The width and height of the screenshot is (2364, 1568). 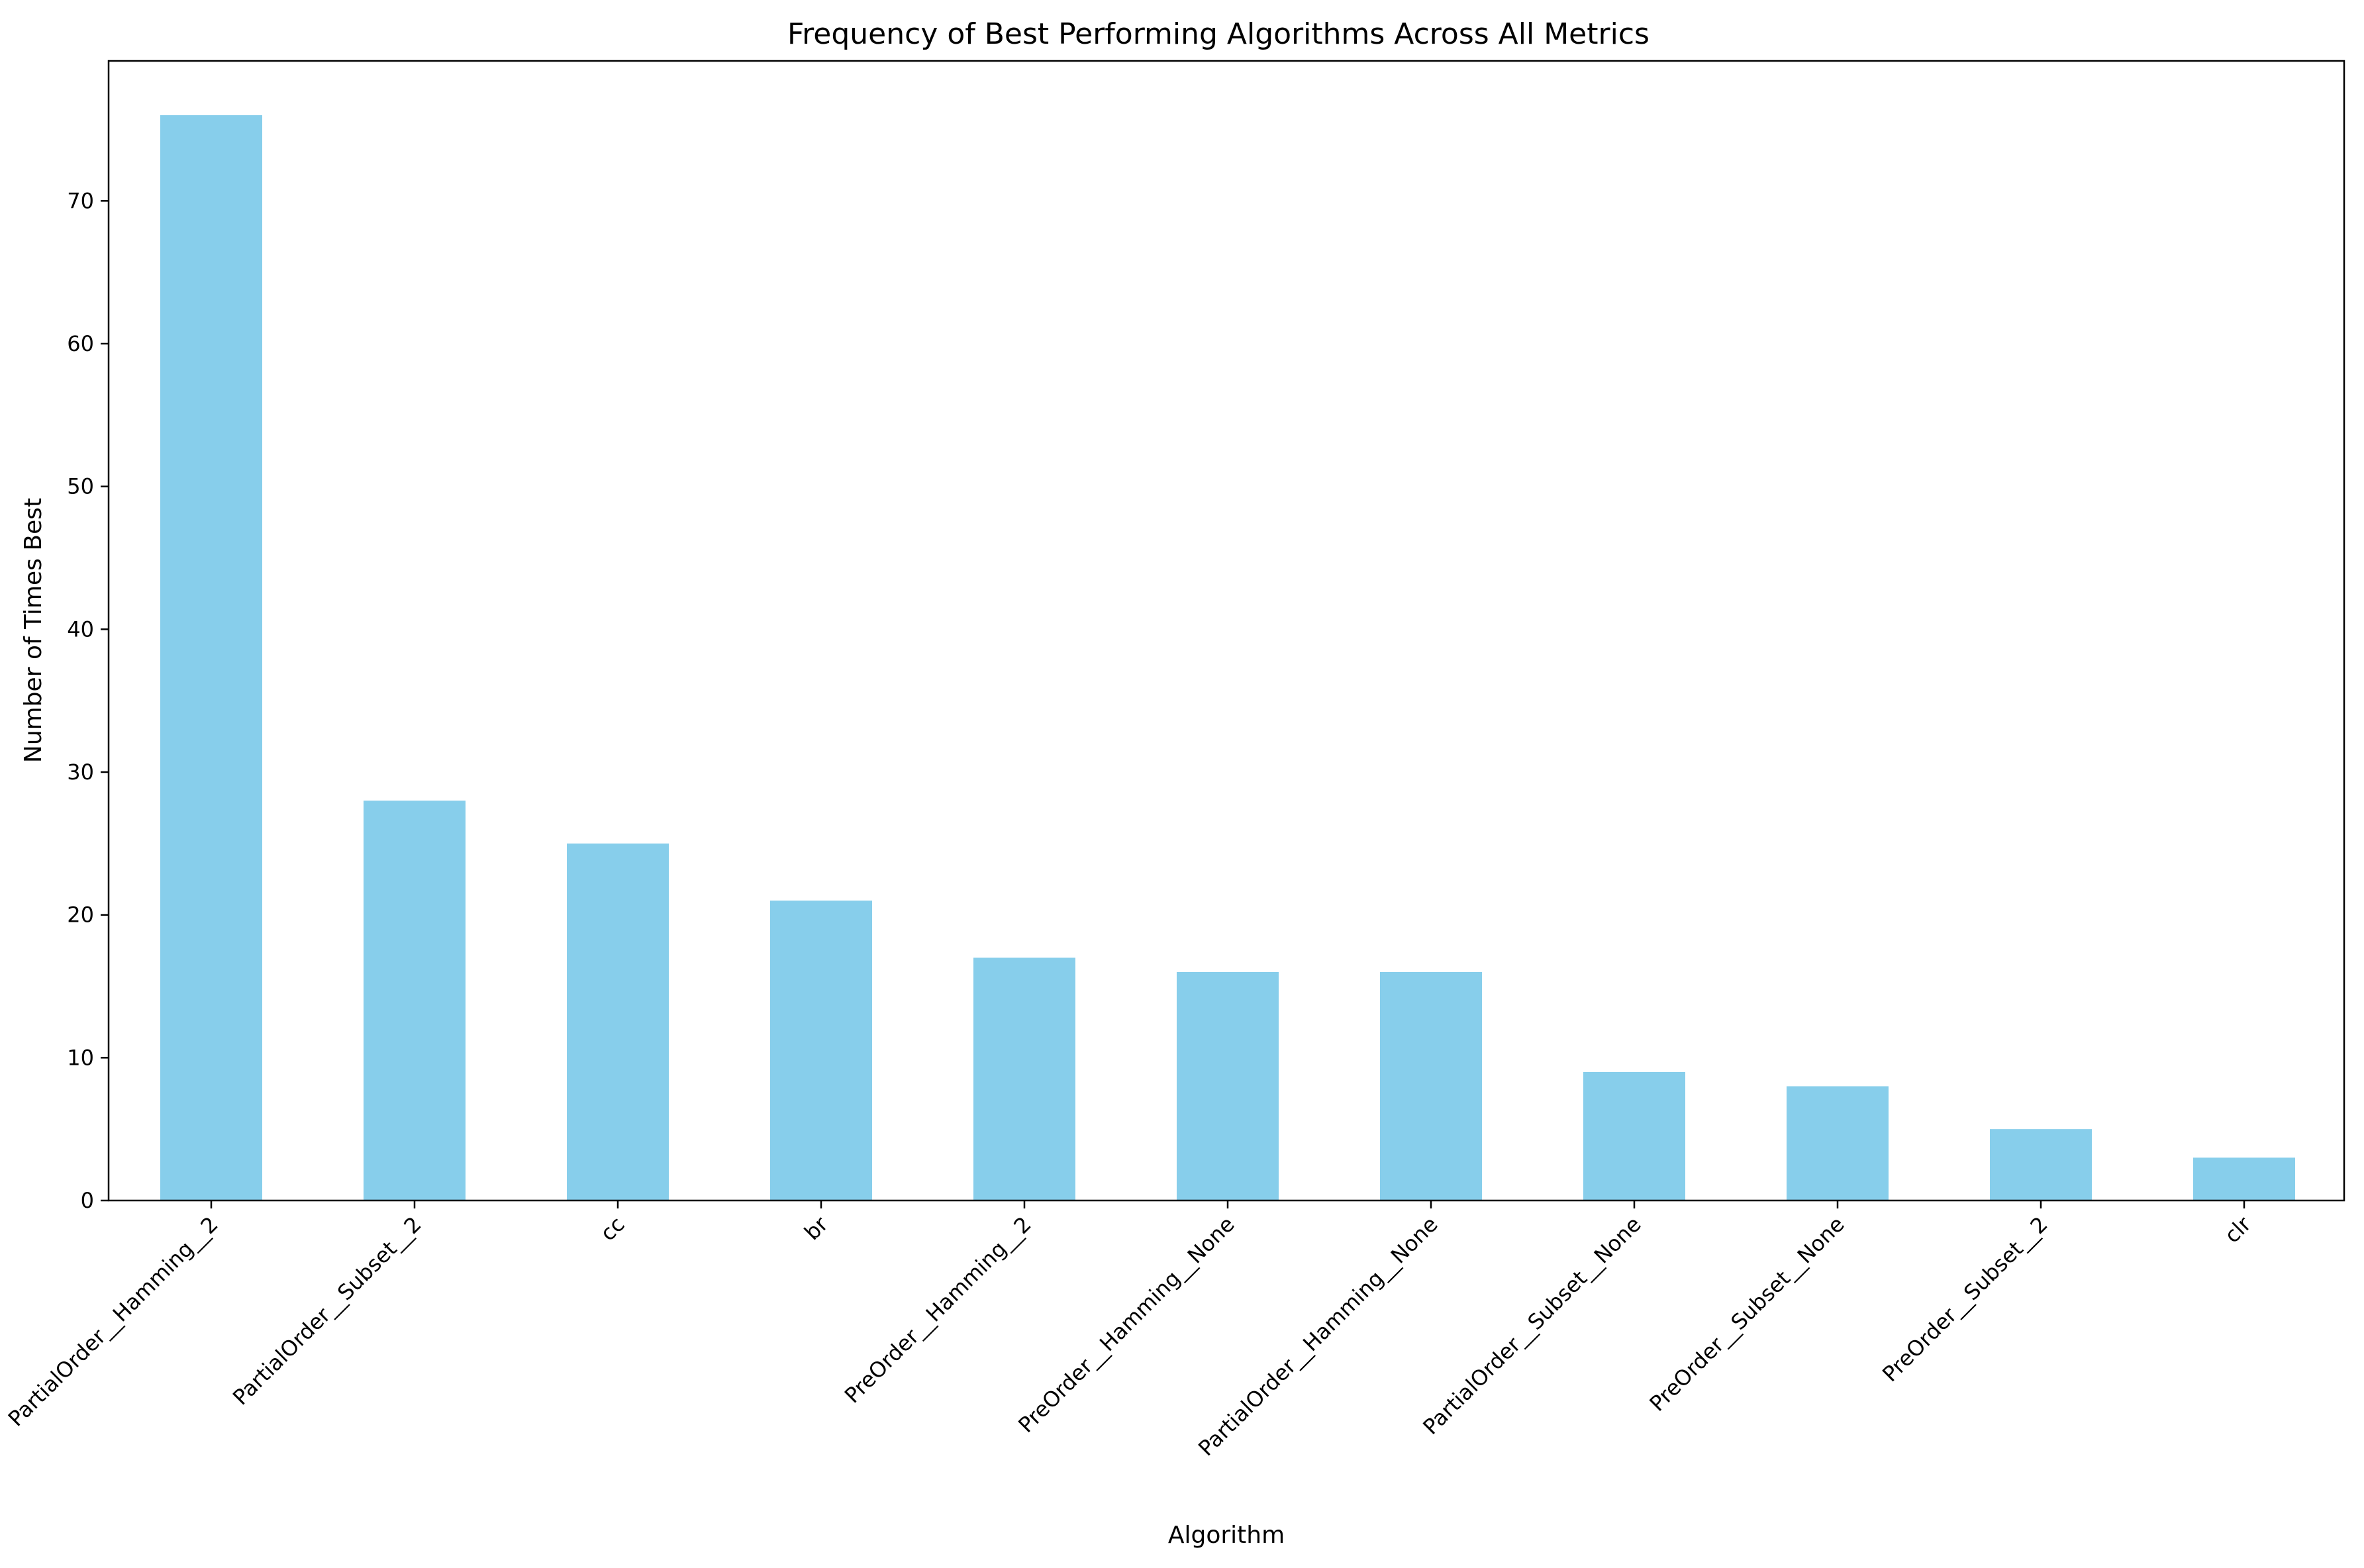 What do you see at coordinates (1226, 1535) in the screenshot?
I see `x-axis-label: Algorithm` at bounding box center [1226, 1535].